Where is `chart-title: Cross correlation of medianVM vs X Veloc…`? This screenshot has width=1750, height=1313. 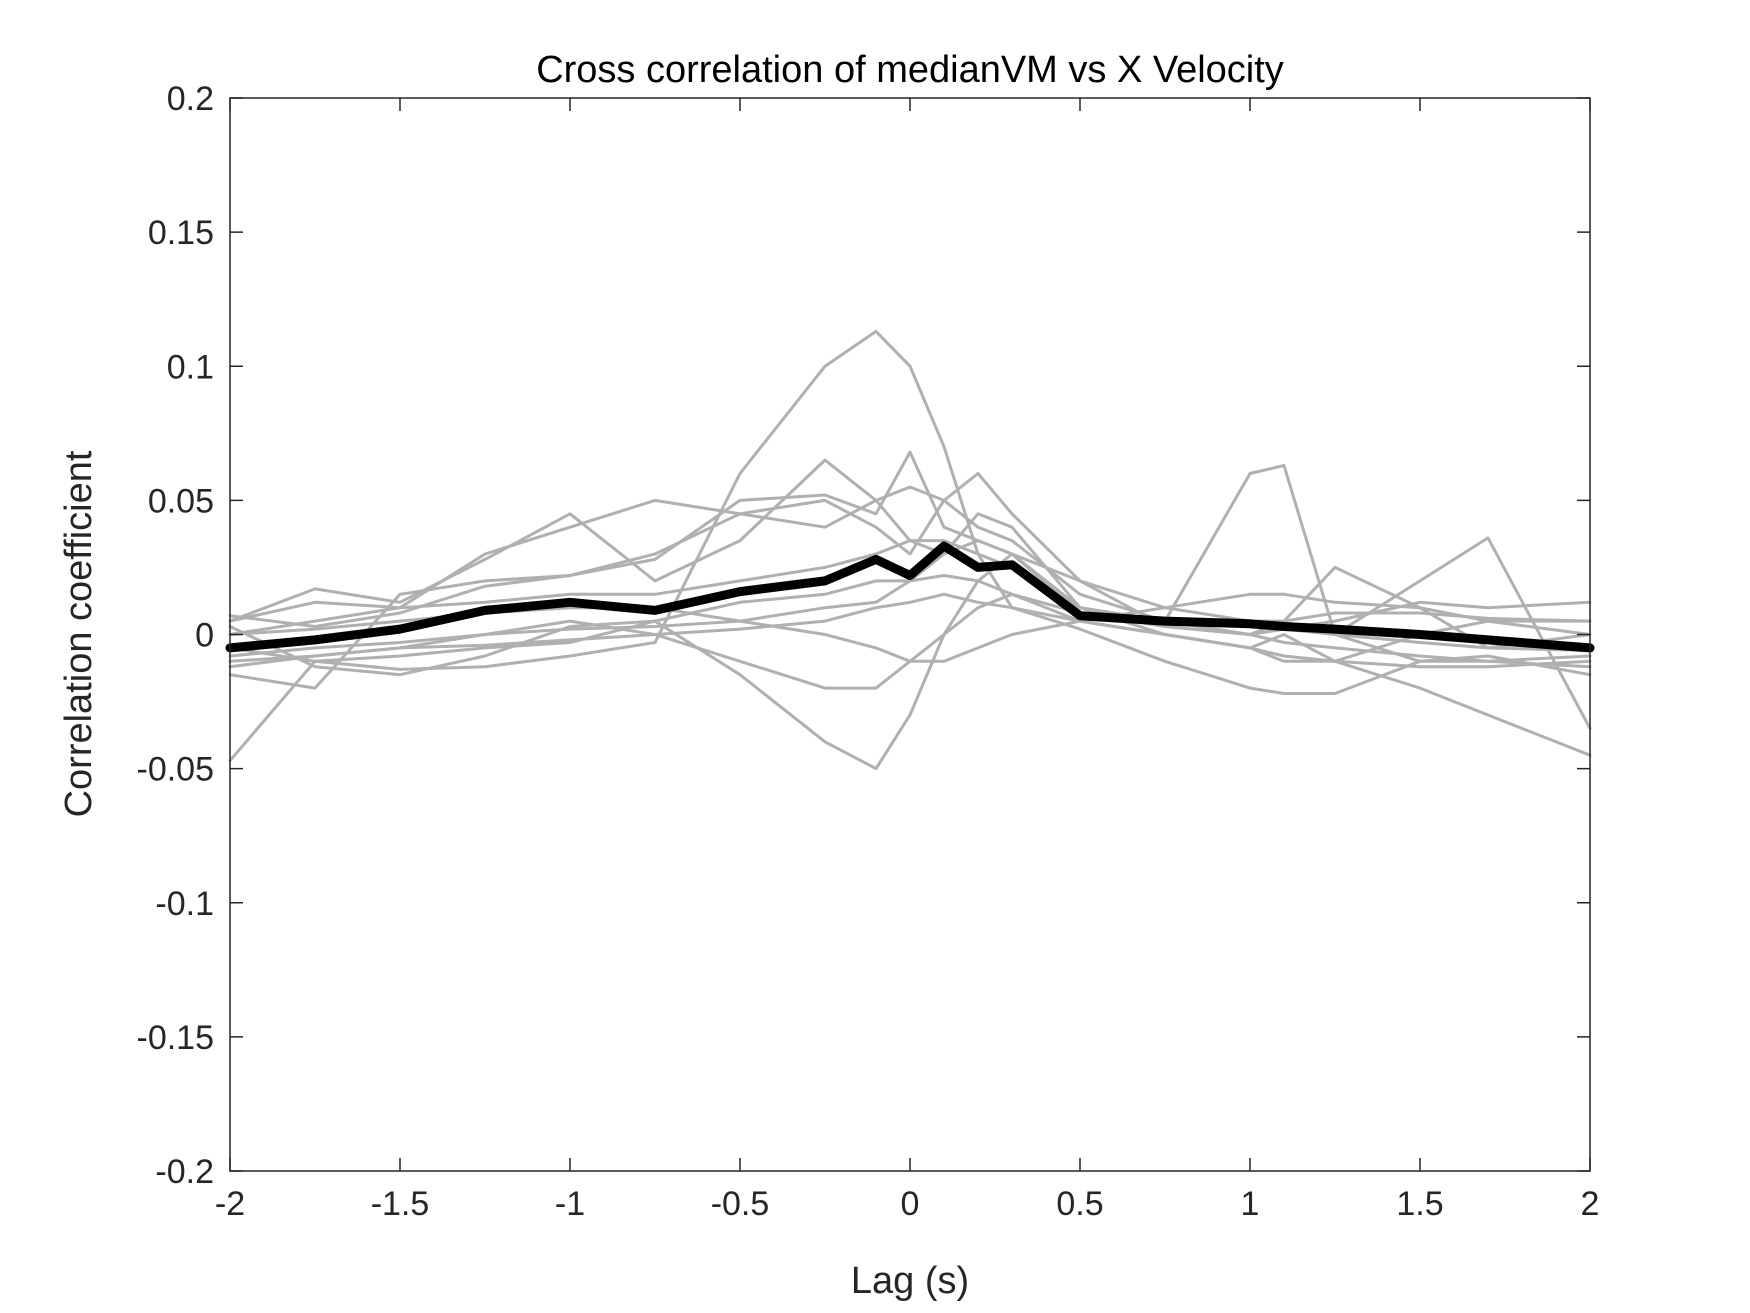 chart-title: Cross correlation of medianVM vs X Veloc… is located at coordinates (910, 70).